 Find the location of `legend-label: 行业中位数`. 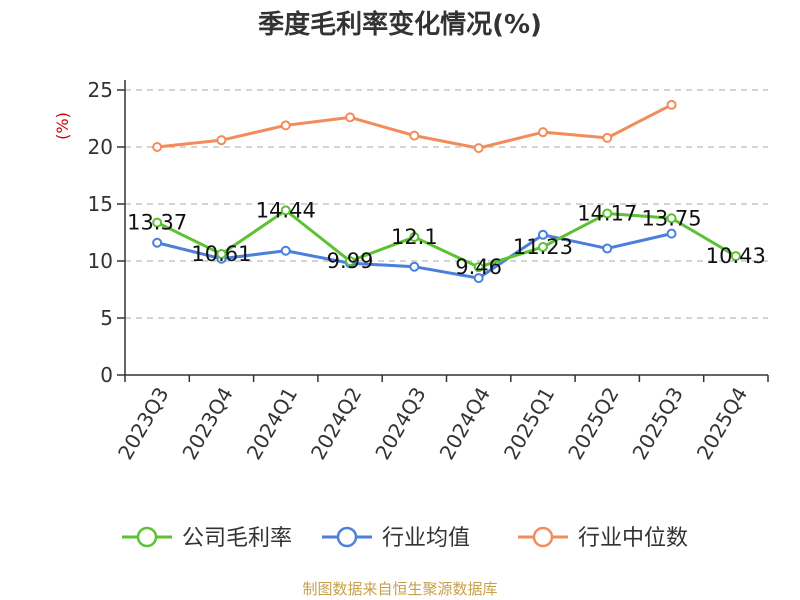

legend-label: 行业中位数 is located at coordinates (633, 538).